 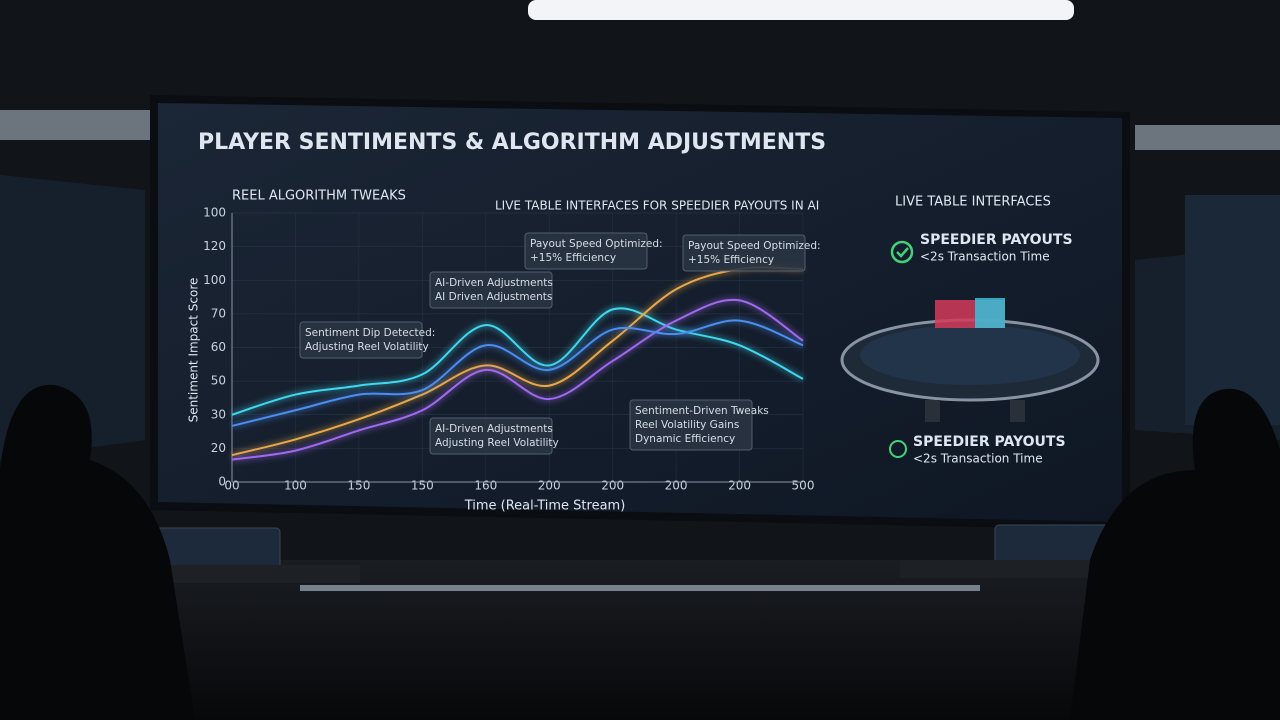 What do you see at coordinates (702, 411) in the screenshot?
I see `annotation: Sentiment-Driven Tweaks` at bounding box center [702, 411].